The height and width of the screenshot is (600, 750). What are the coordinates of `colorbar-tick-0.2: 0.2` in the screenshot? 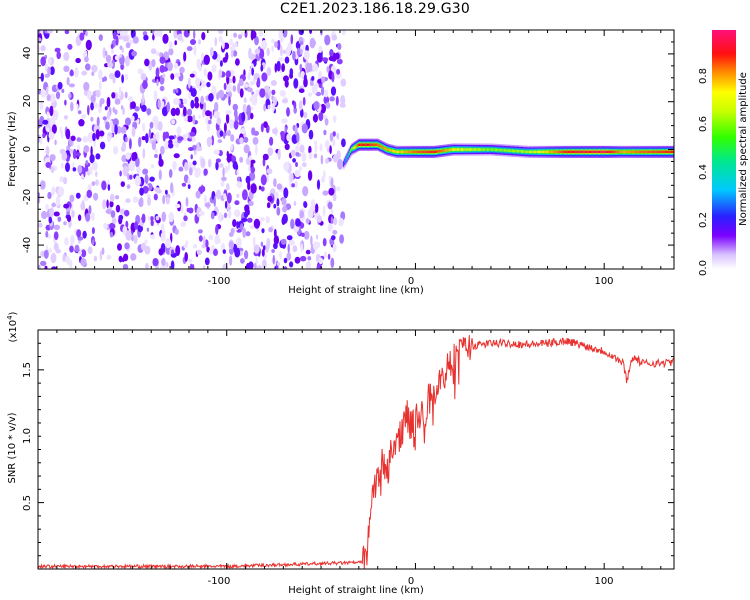 It's located at (703, 220).